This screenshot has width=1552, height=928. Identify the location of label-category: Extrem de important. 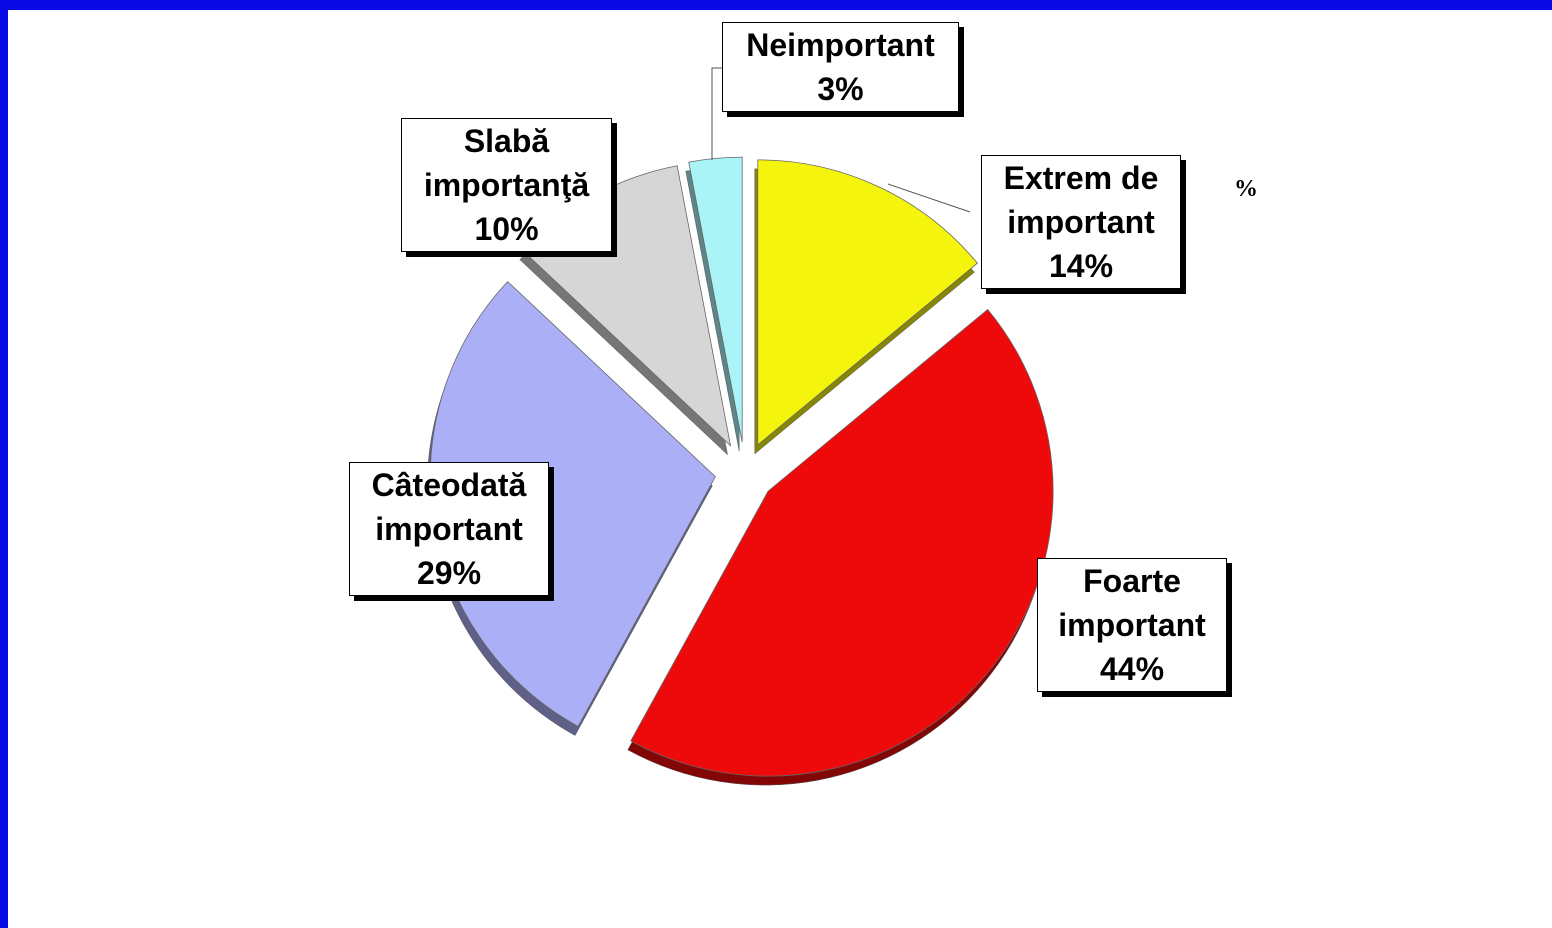
(1081, 200).